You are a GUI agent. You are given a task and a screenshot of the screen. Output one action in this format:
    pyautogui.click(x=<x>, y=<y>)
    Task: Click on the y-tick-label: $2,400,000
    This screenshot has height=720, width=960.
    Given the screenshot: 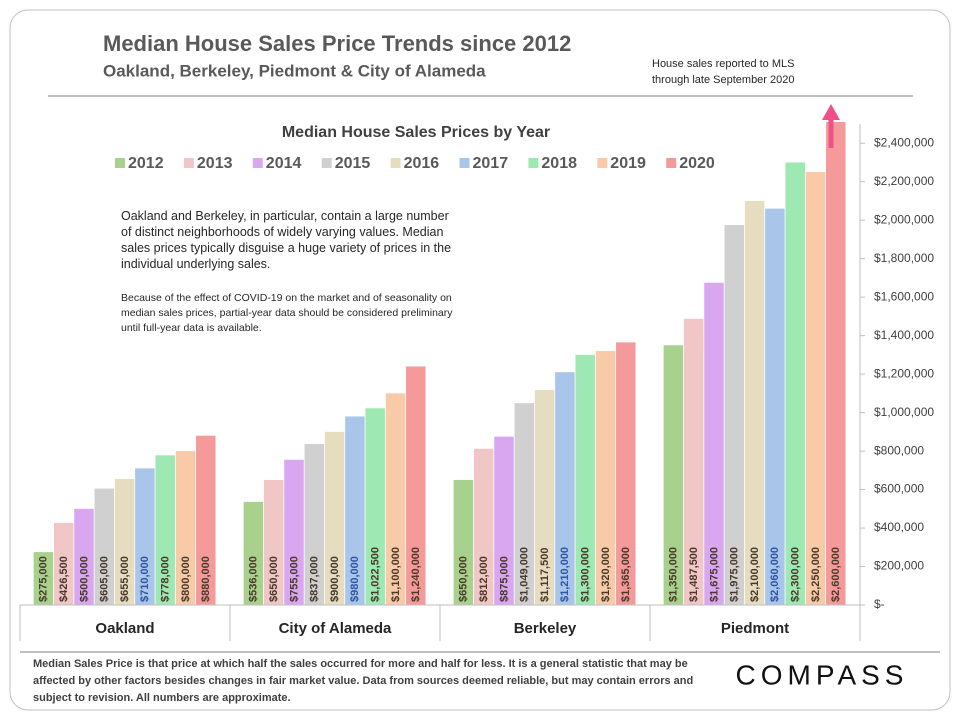 What is the action you would take?
    pyautogui.click(x=904, y=142)
    